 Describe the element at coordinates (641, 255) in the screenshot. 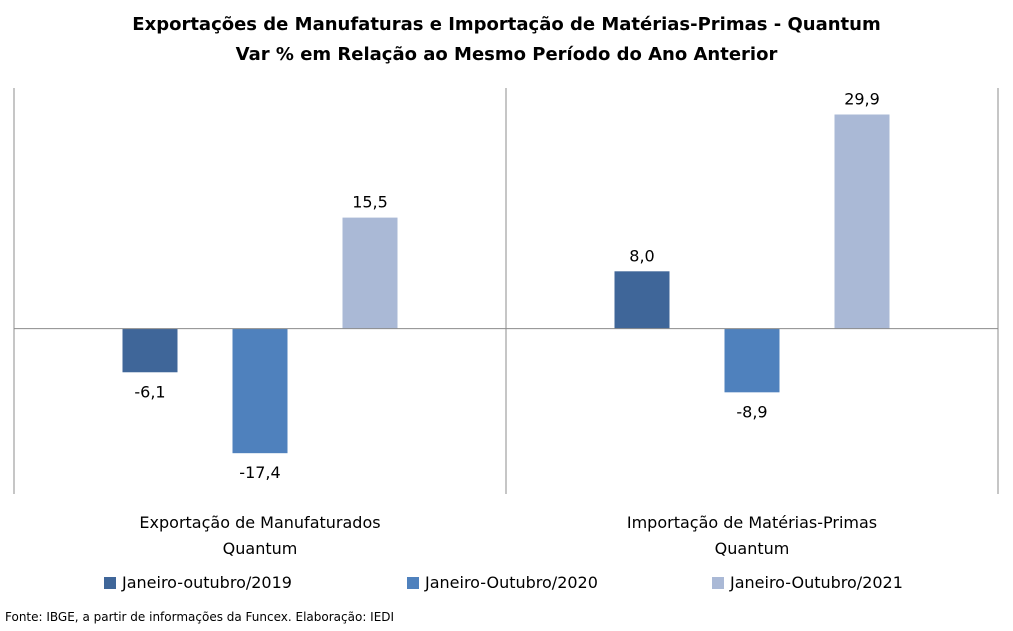

I see `data-label-1-0: 8,0` at that location.